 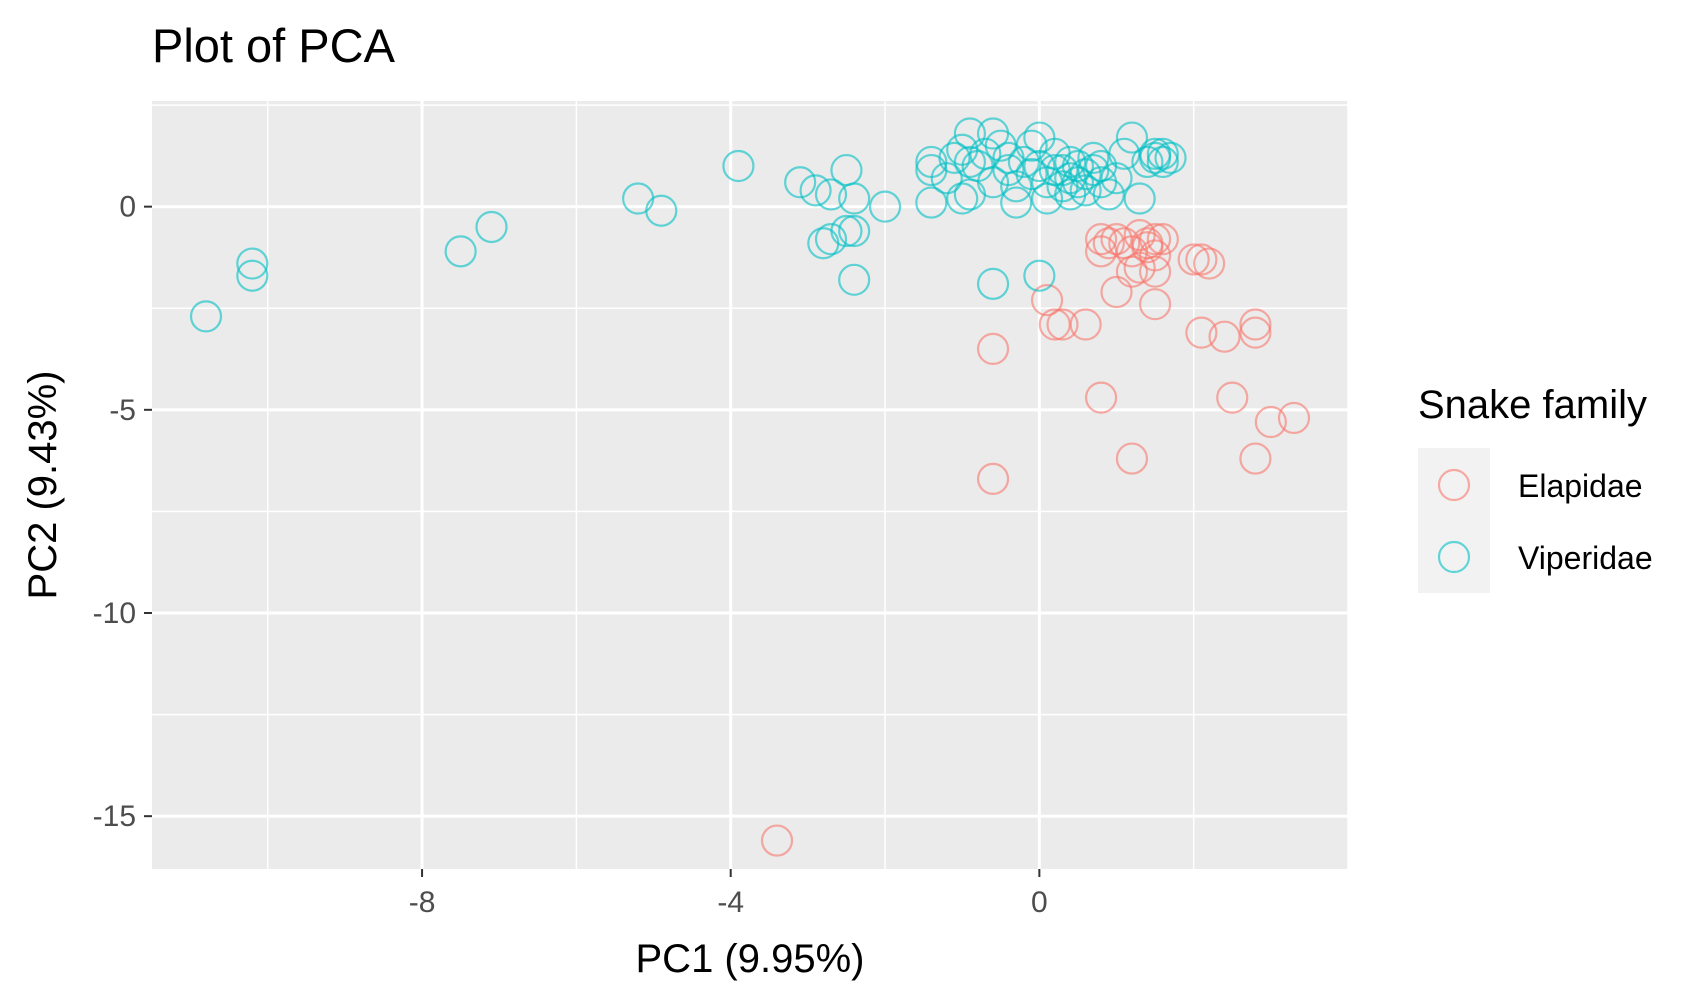 I want to click on y-tick-label: -15, so click(x=114, y=816).